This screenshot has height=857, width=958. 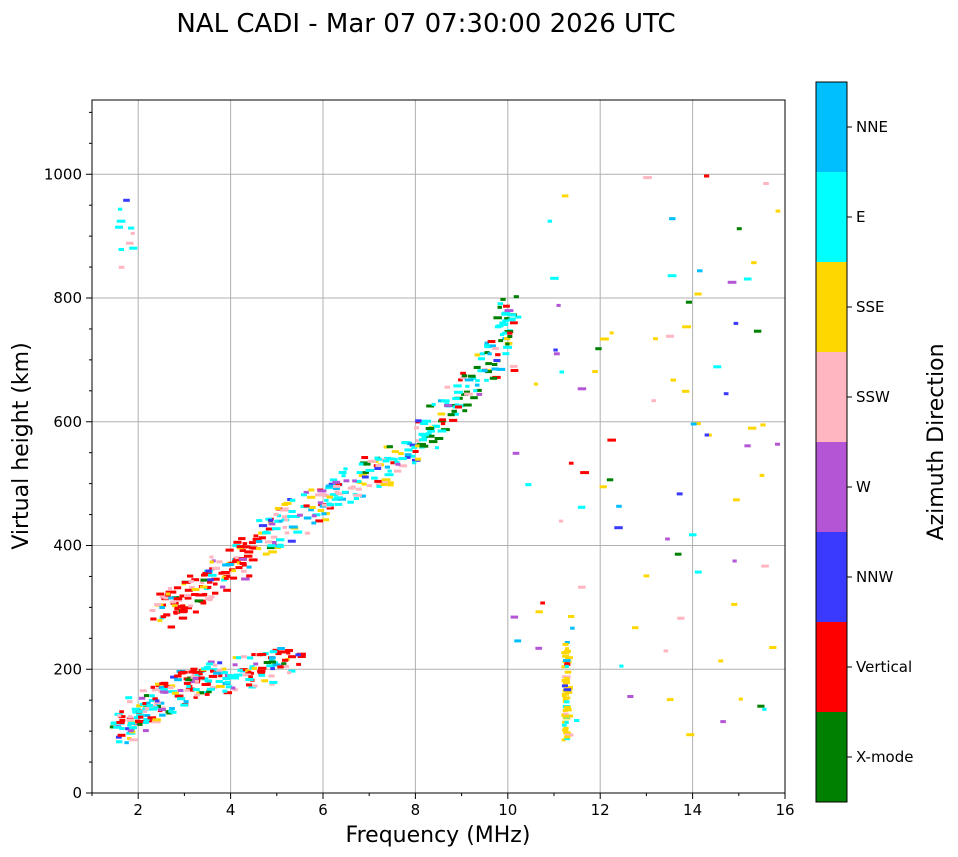 What do you see at coordinates (860, 217) in the screenshot?
I see `colorbar-label: E` at bounding box center [860, 217].